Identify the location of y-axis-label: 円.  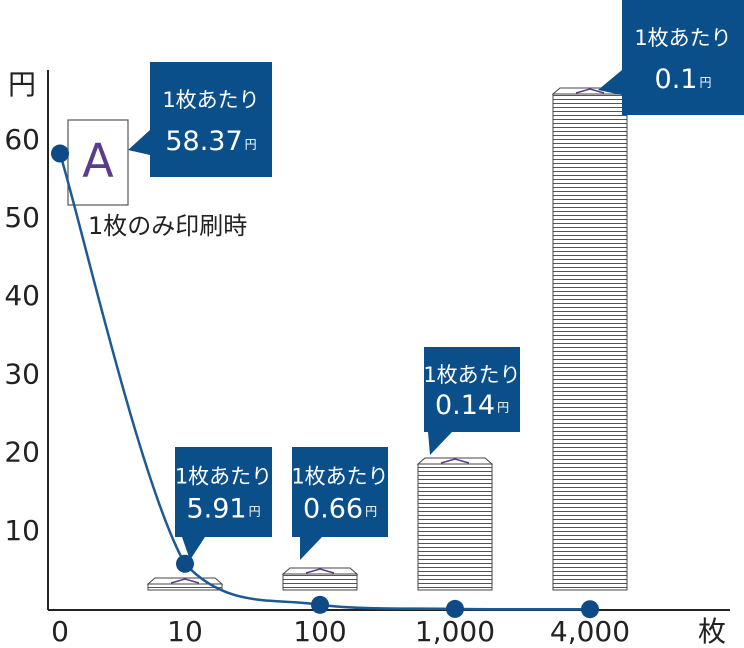
(22, 84).